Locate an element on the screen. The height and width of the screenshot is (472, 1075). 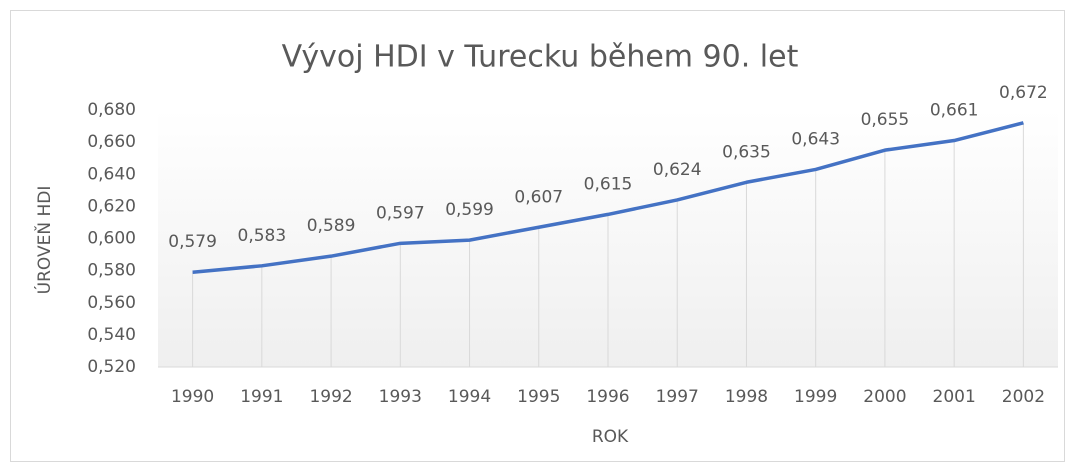
x-axis-label: ROK is located at coordinates (610, 437).